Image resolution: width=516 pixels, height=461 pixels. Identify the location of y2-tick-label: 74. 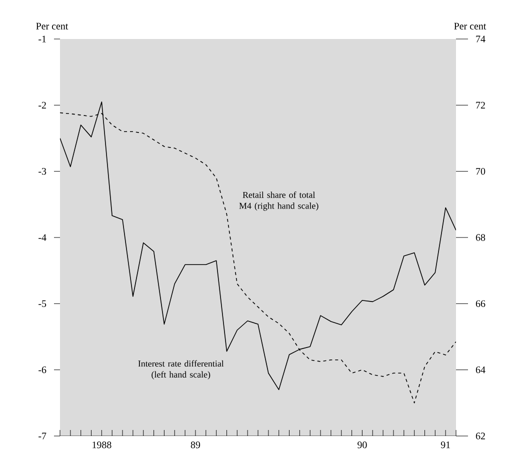
(481, 39).